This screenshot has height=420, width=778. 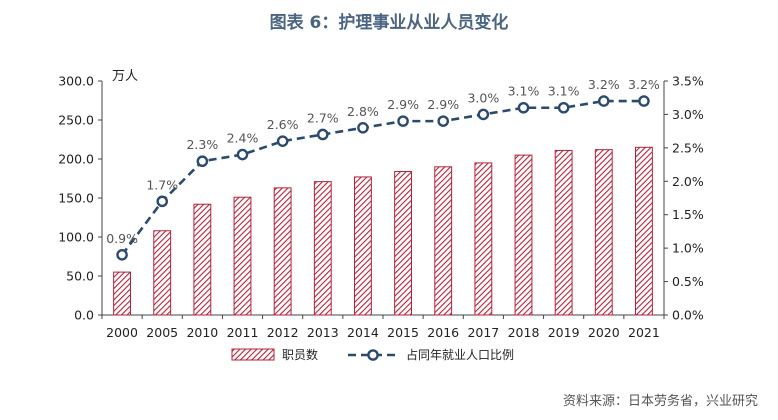 What do you see at coordinates (76, 81) in the screenshot?
I see `y-left-tick-label: 300.0` at bounding box center [76, 81].